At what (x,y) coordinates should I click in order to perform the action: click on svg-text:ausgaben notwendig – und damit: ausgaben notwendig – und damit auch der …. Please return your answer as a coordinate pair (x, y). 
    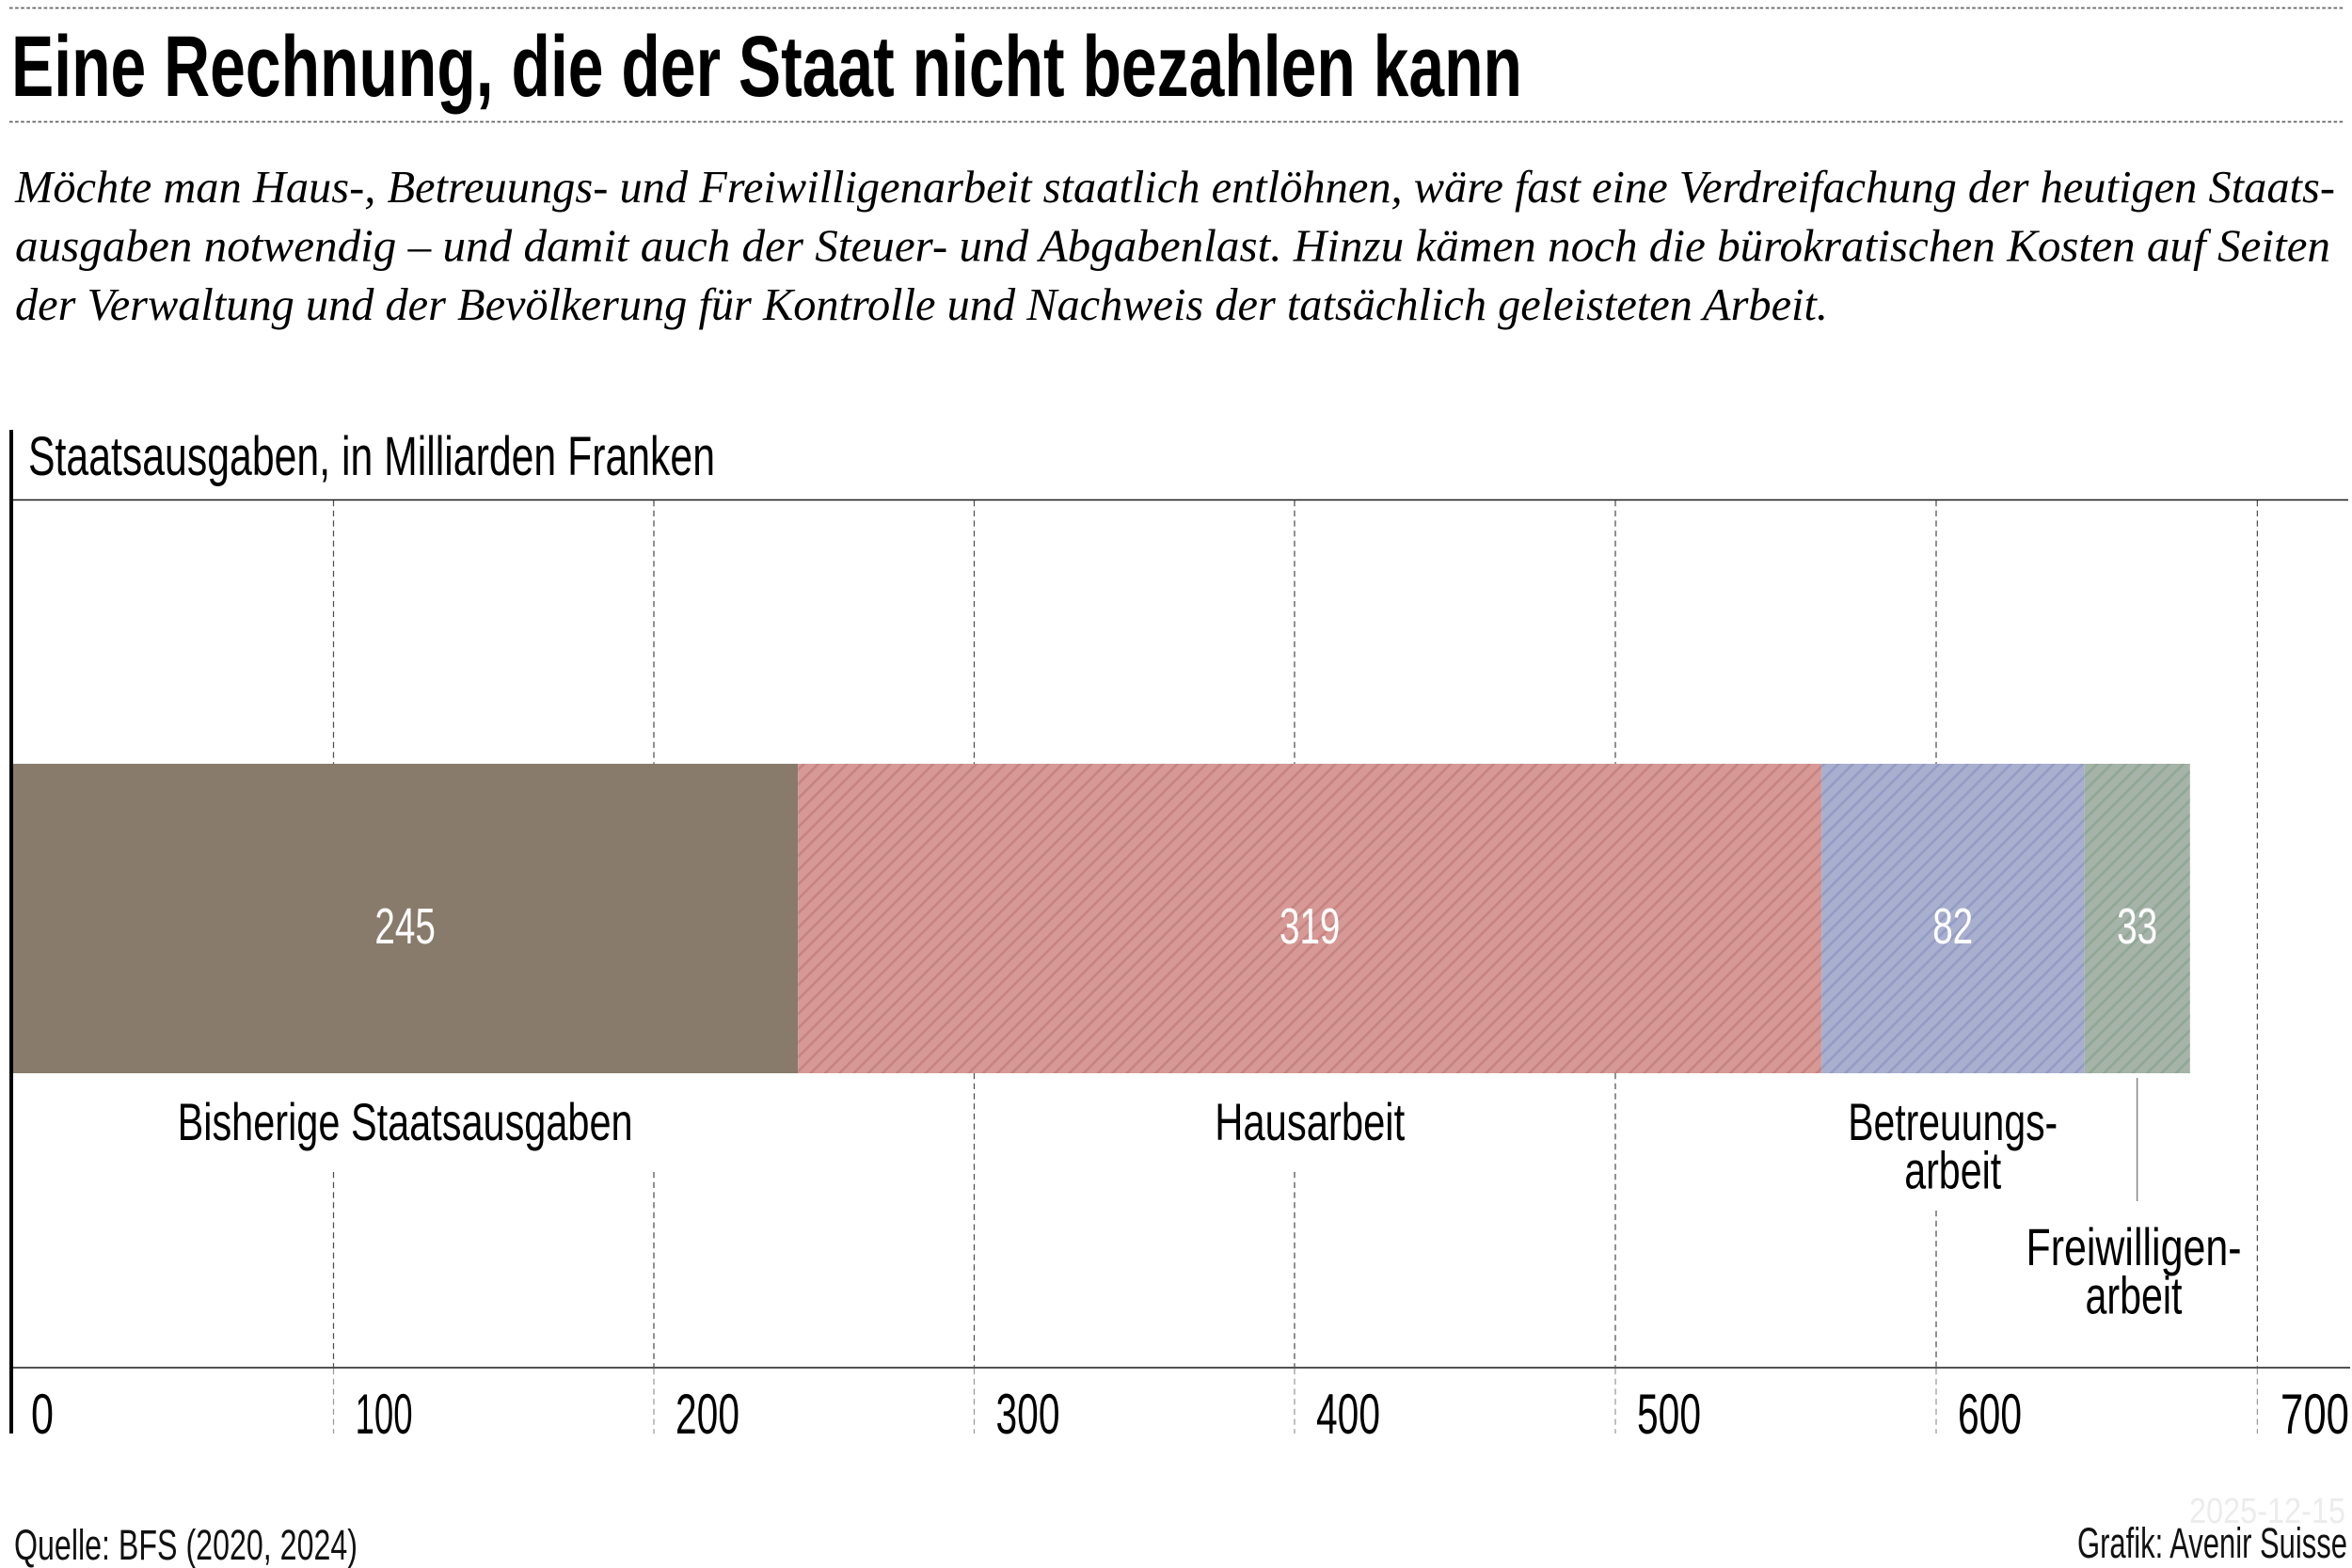
    Looking at the image, I should click on (1172, 246).